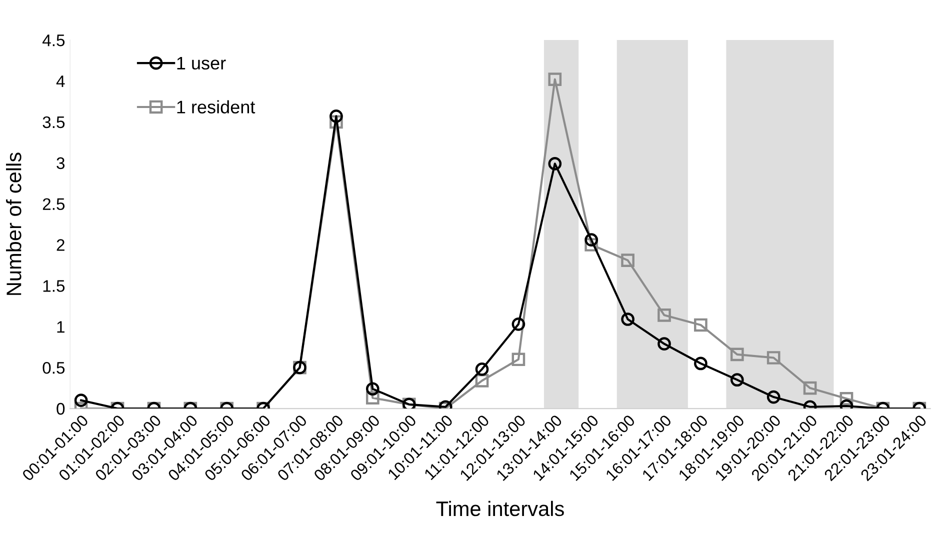 This screenshot has height=534, width=935. I want to click on x-axis-title: Time intervals, so click(500, 508).